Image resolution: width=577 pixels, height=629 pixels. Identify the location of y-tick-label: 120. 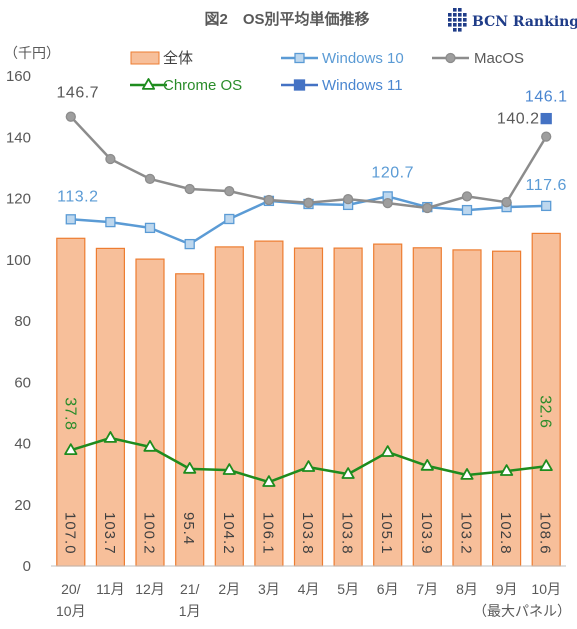
(18, 199).